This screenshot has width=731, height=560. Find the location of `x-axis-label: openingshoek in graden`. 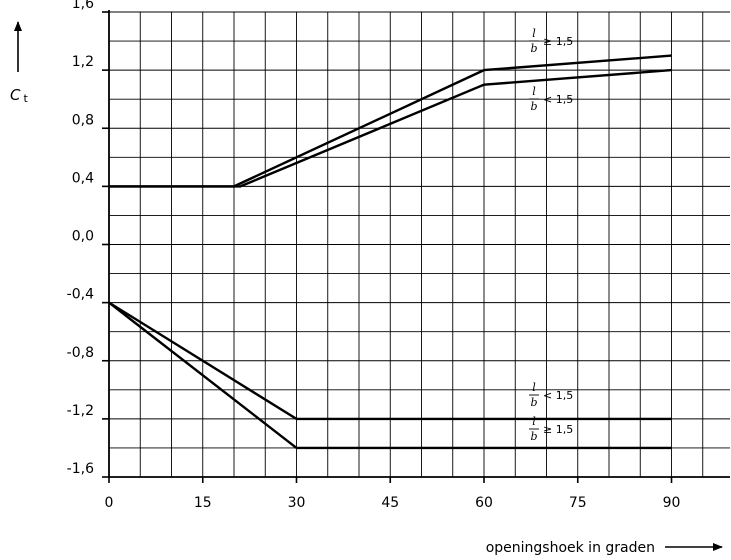

x-axis-label: openingshoek in graden is located at coordinates (570, 548).